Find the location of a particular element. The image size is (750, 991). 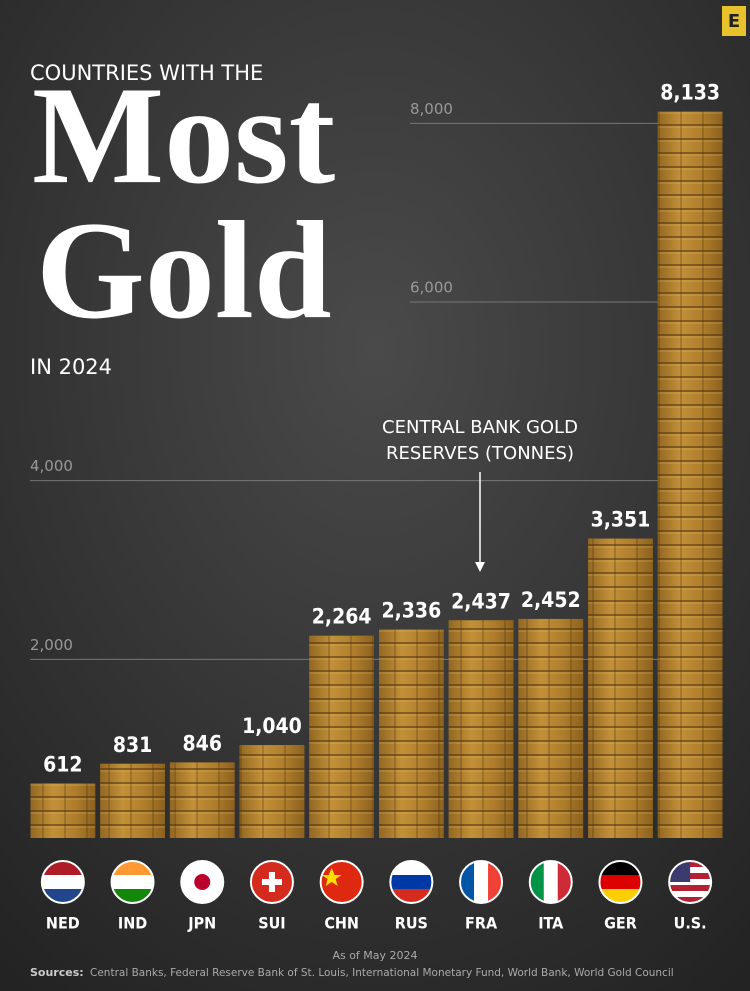

logo: E is located at coordinates (734, 21).